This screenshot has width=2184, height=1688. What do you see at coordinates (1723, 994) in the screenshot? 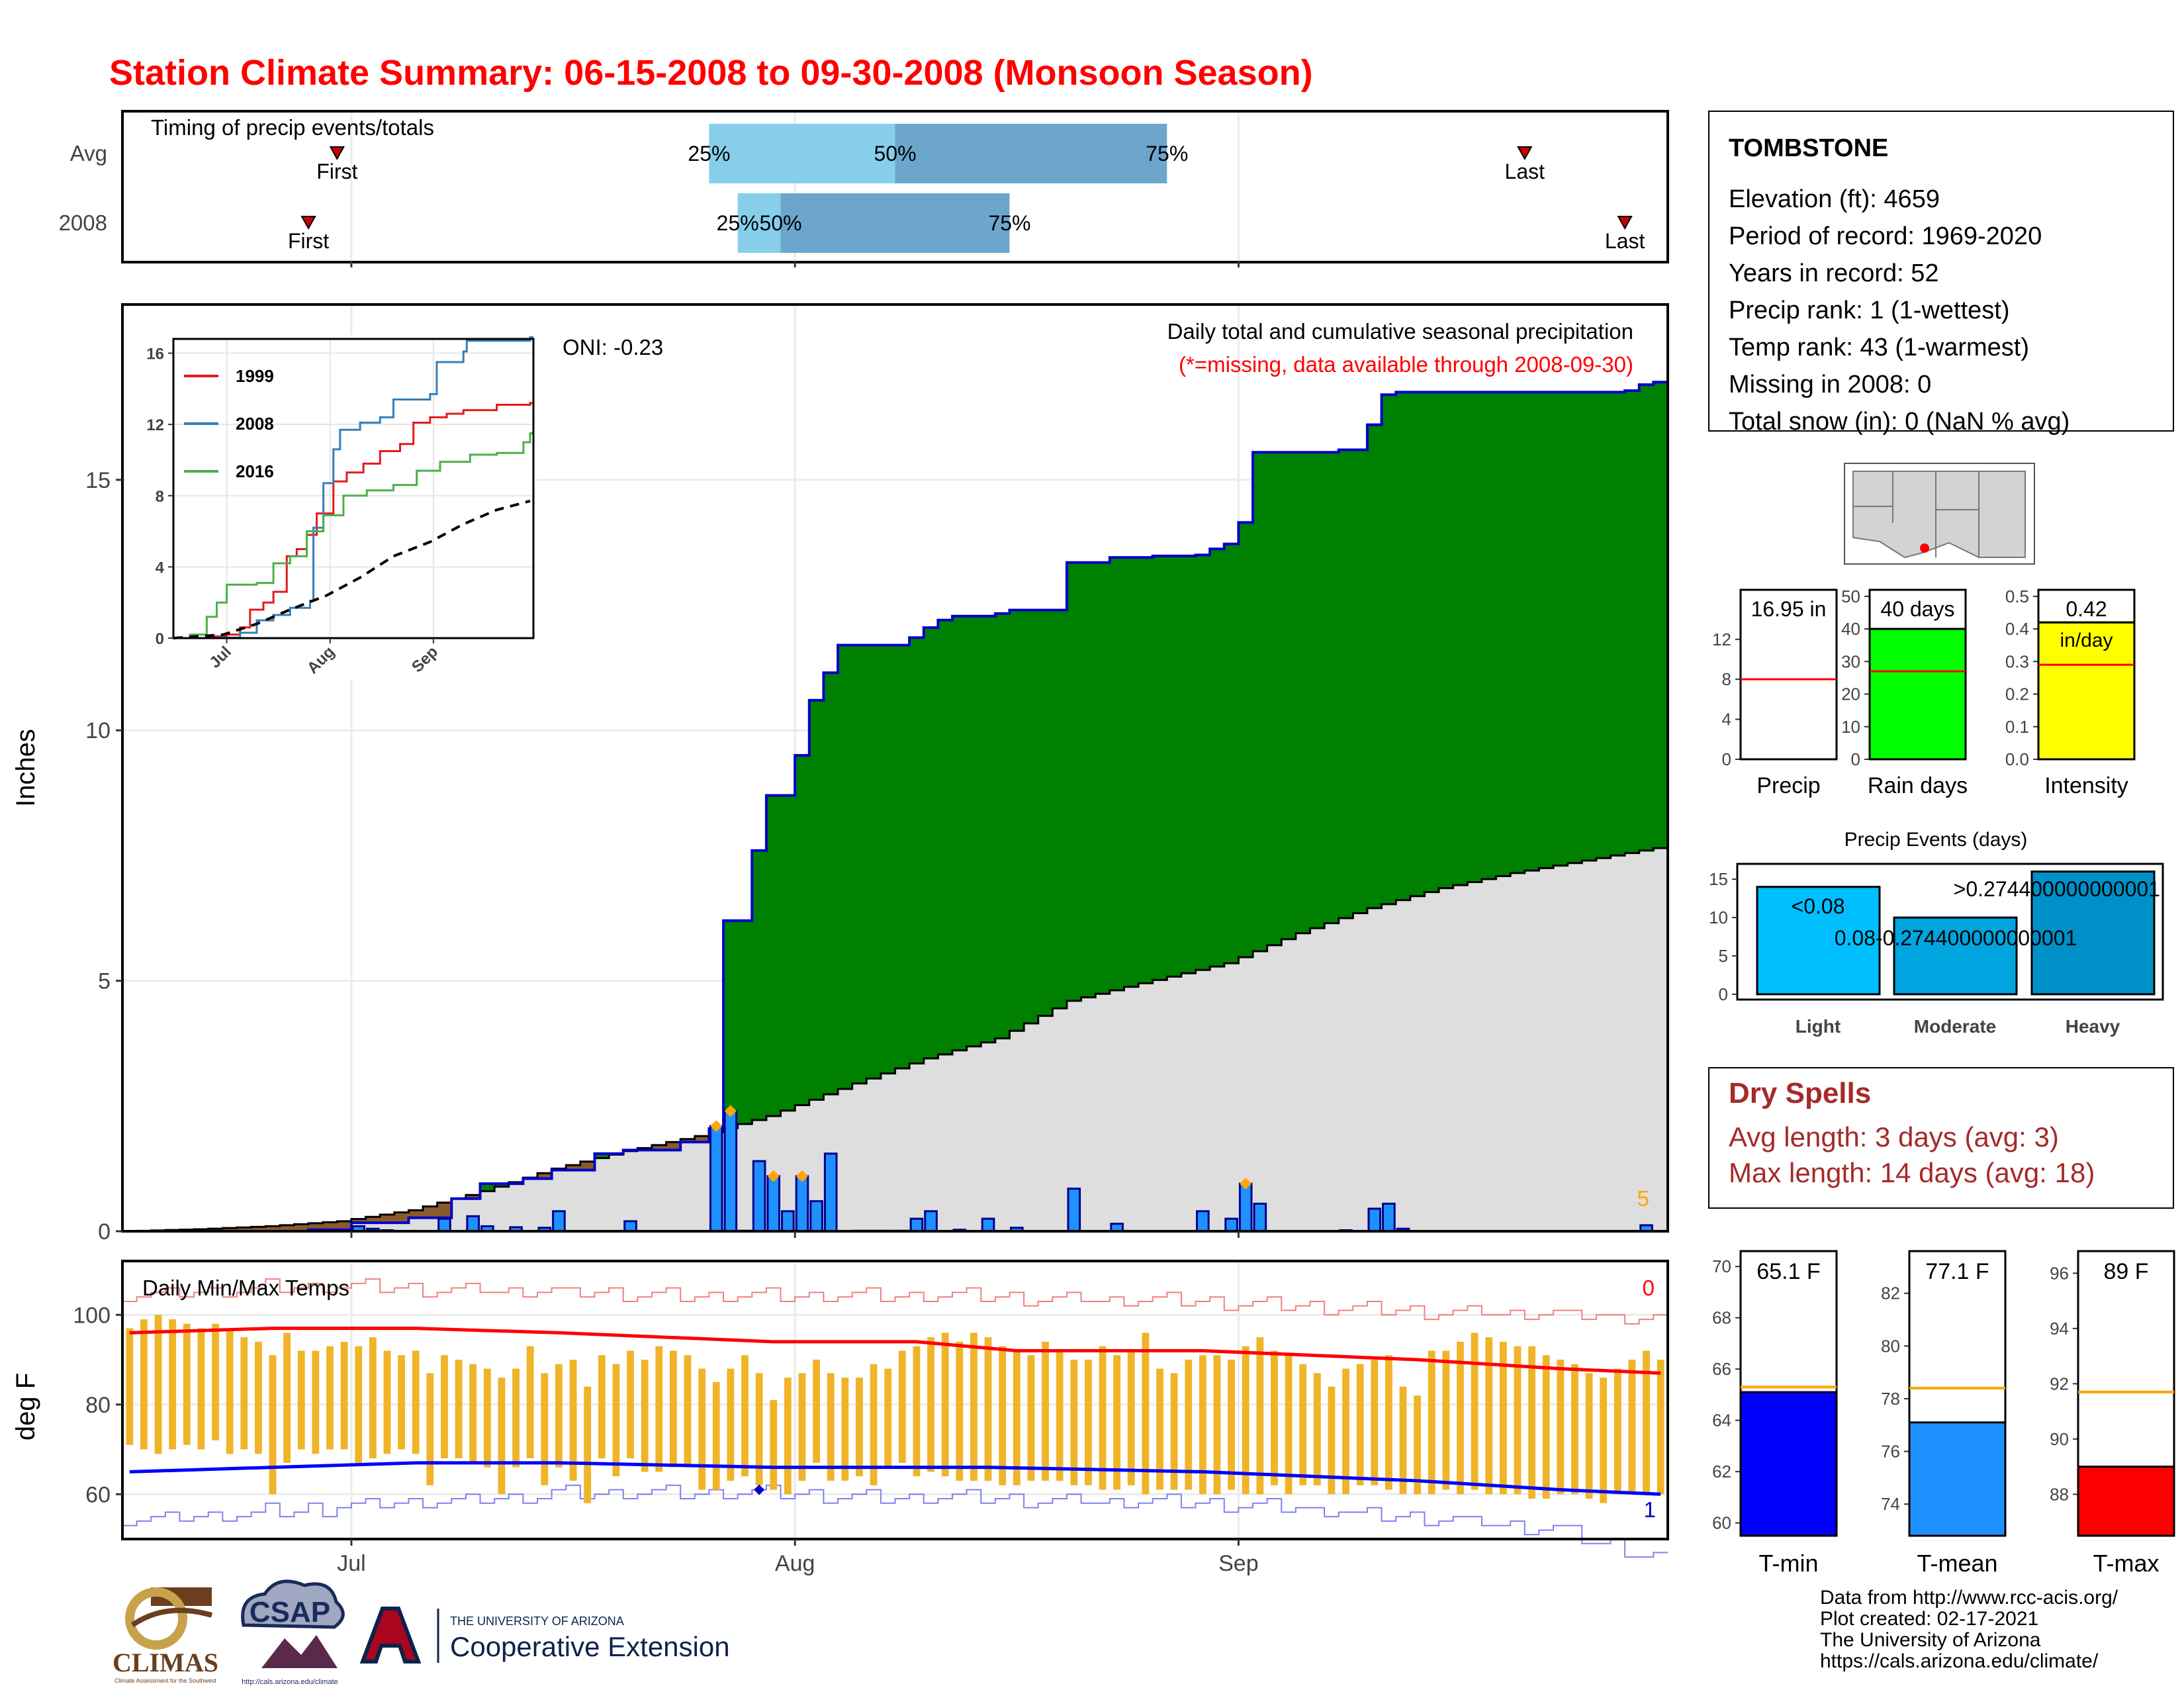
I see `events-ytick-label: 0` at bounding box center [1723, 994].